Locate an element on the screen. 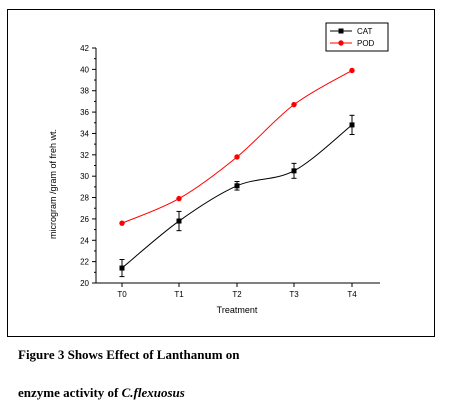 This screenshot has width=459, height=417. legend-box is located at coordinates (357, 37).